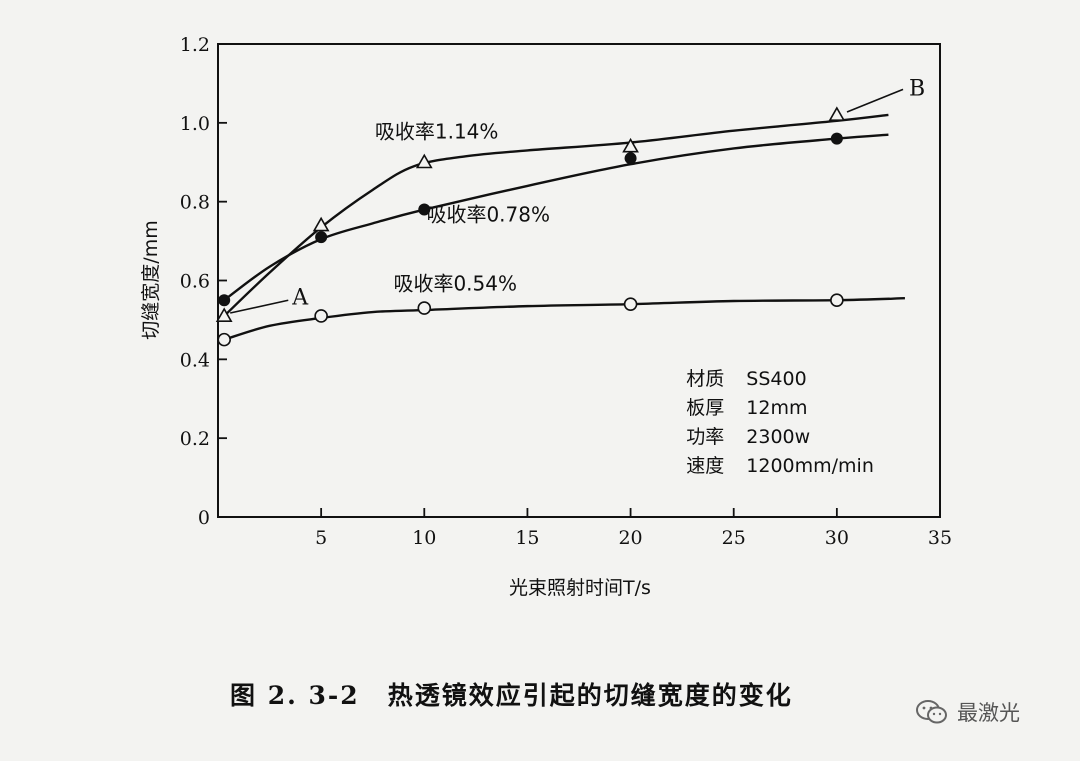 Image resolution: width=1080 pixels, height=761 pixels. Describe the element at coordinates (705, 437) in the screenshot. I see `condition-key: 功率` at that location.